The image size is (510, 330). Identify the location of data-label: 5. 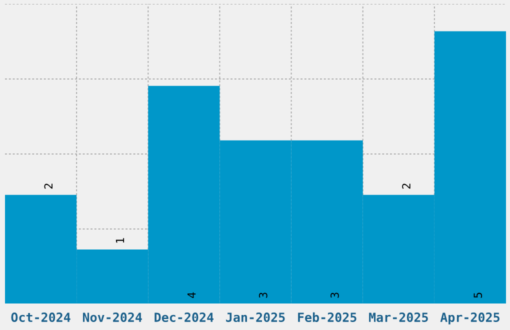
(478, 295).